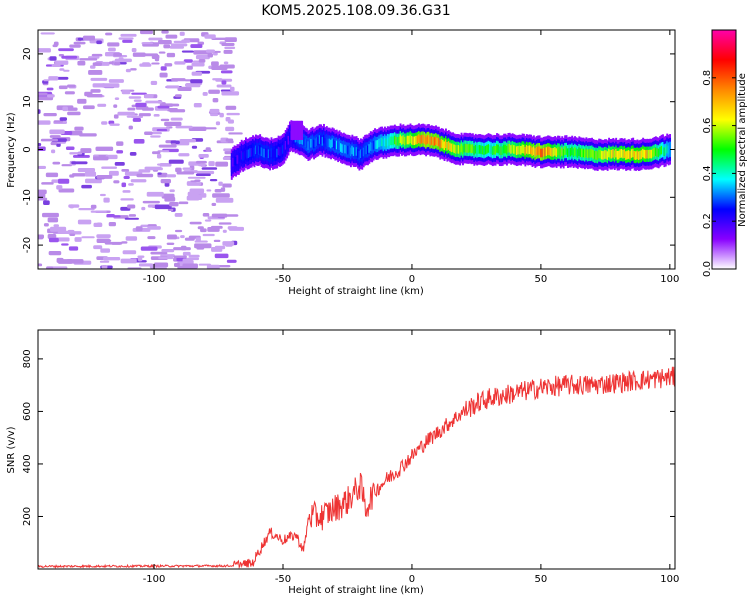 The width and height of the screenshot is (750, 600). I want to click on x-tick-label: -100, so click(154, 579).